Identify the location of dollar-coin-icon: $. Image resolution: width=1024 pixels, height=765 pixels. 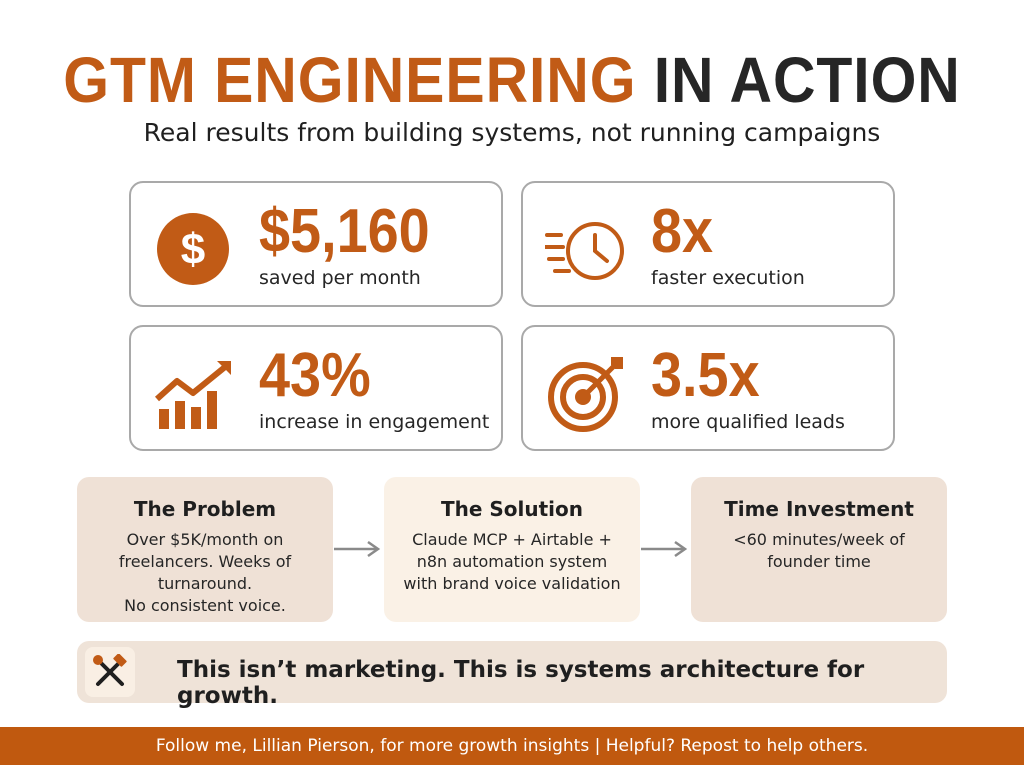
(193, 249).